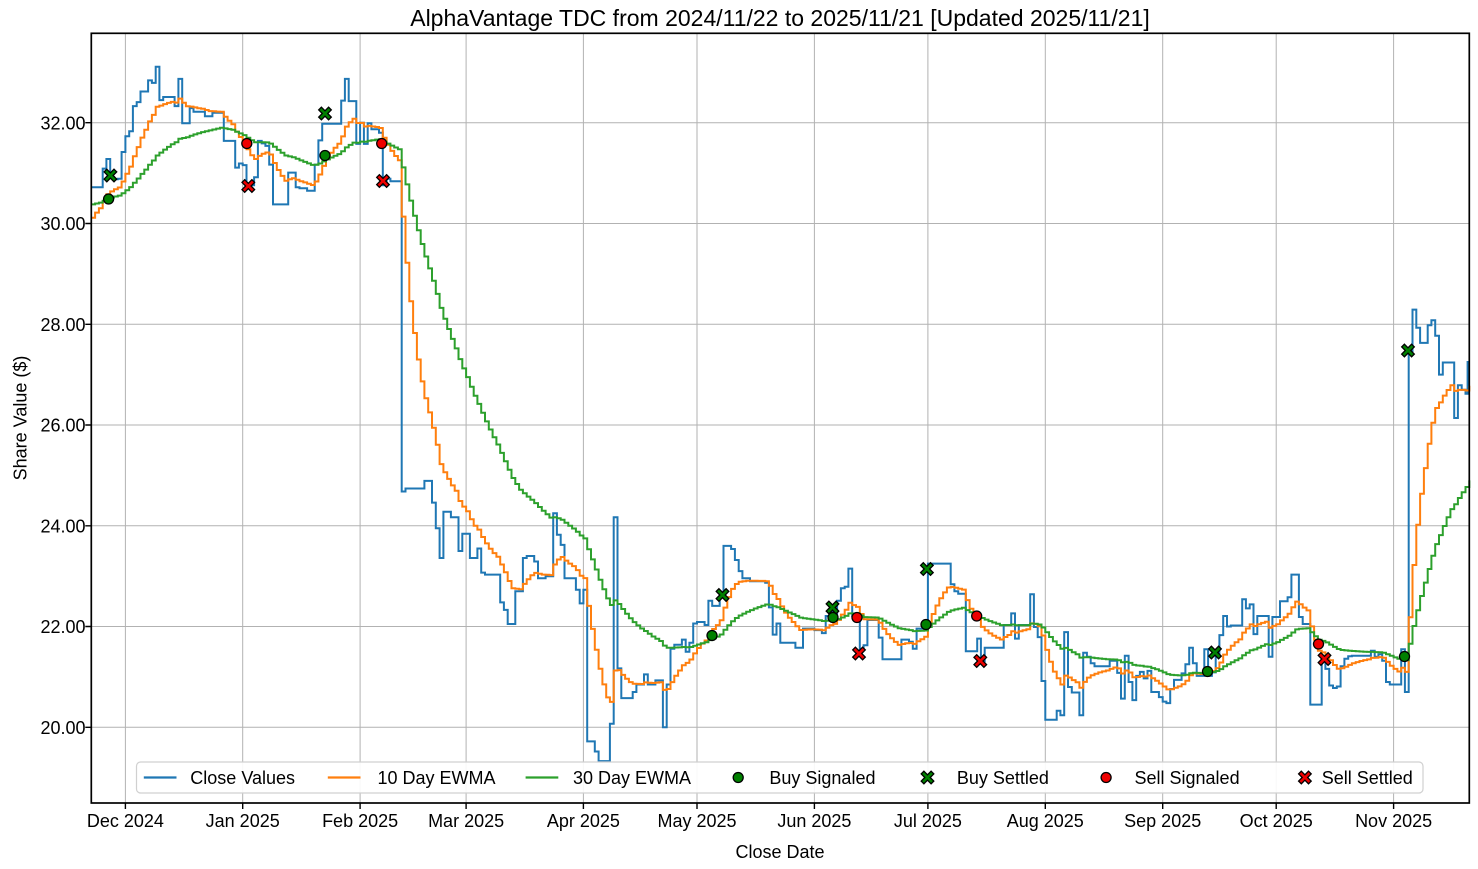  What do you see at coordinates (1187, 778) in the screenshot?
I see `svg-text: Sell Signaled` at bounding box center [1187, 778].